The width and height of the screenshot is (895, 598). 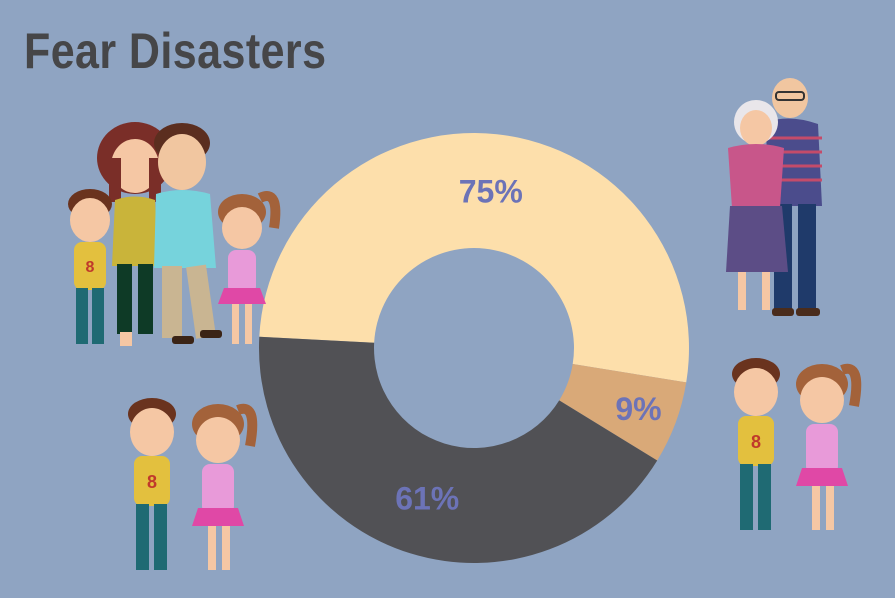 I want to click on grandparents-illustration, so click(x=774, y=197).